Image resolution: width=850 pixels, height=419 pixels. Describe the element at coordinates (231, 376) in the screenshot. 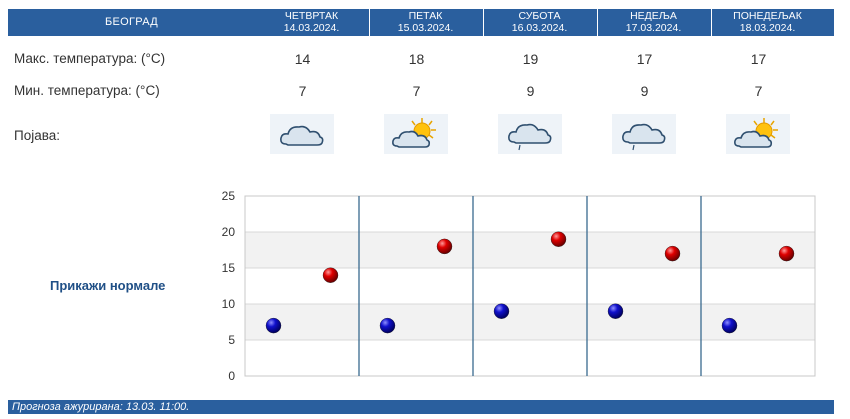

I see `y-tick-label: 0` at that location.